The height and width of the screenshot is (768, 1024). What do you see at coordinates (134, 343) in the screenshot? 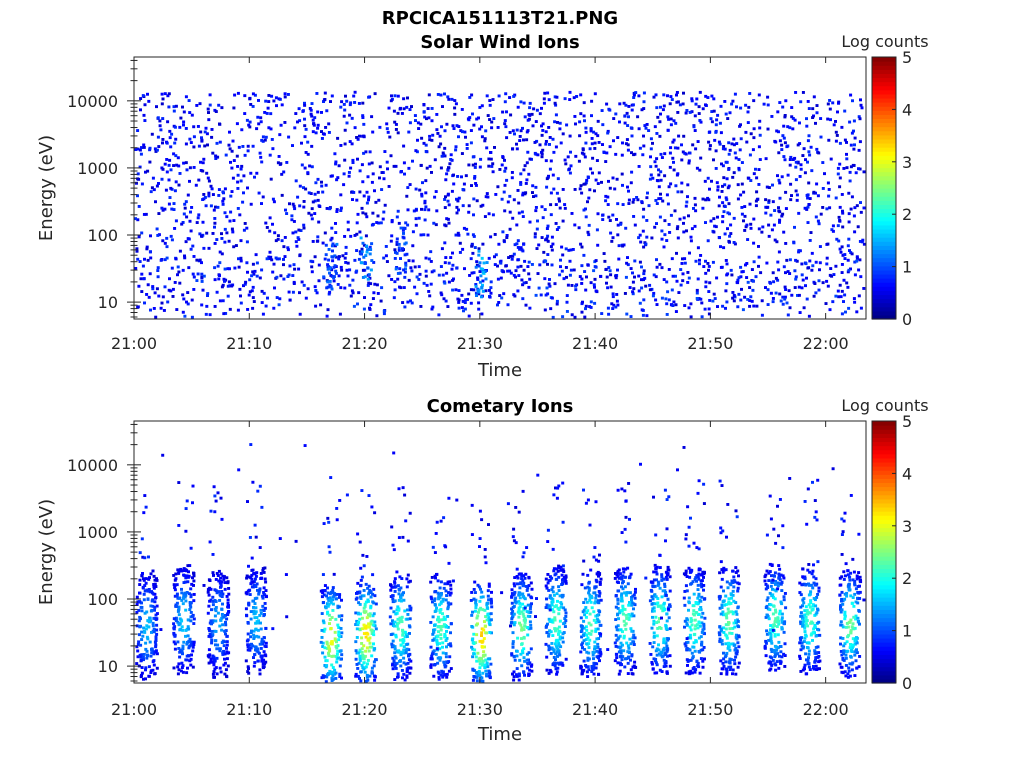
I see `x-tick-label: 21:00` at bounding box center [134, 343].